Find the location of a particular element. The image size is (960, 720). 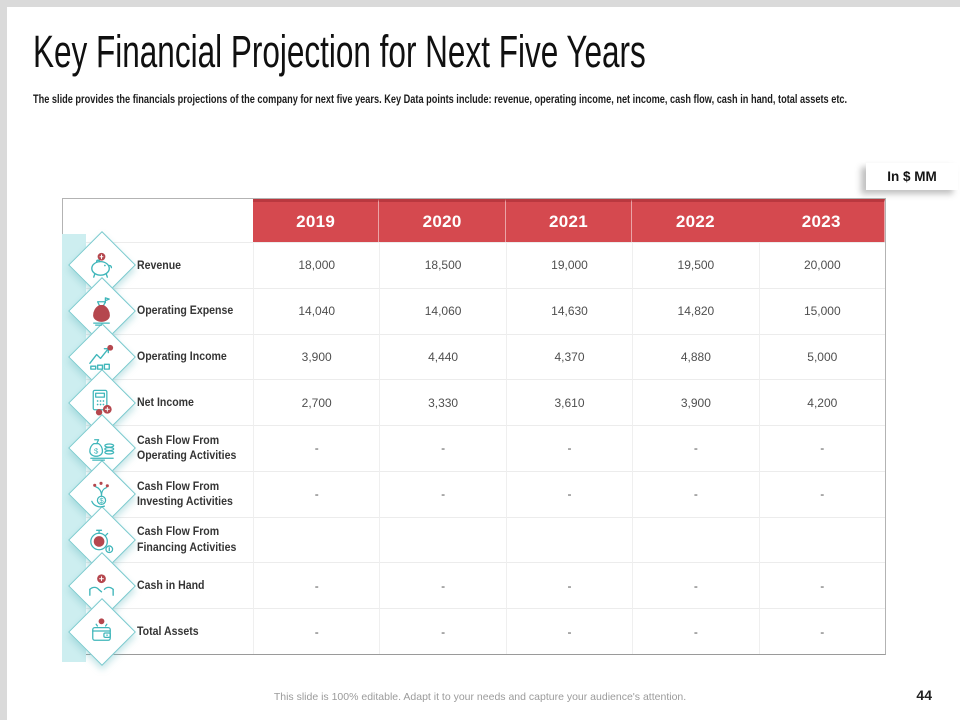

value-cell: 18,000 is located at coordinates (316, 265).